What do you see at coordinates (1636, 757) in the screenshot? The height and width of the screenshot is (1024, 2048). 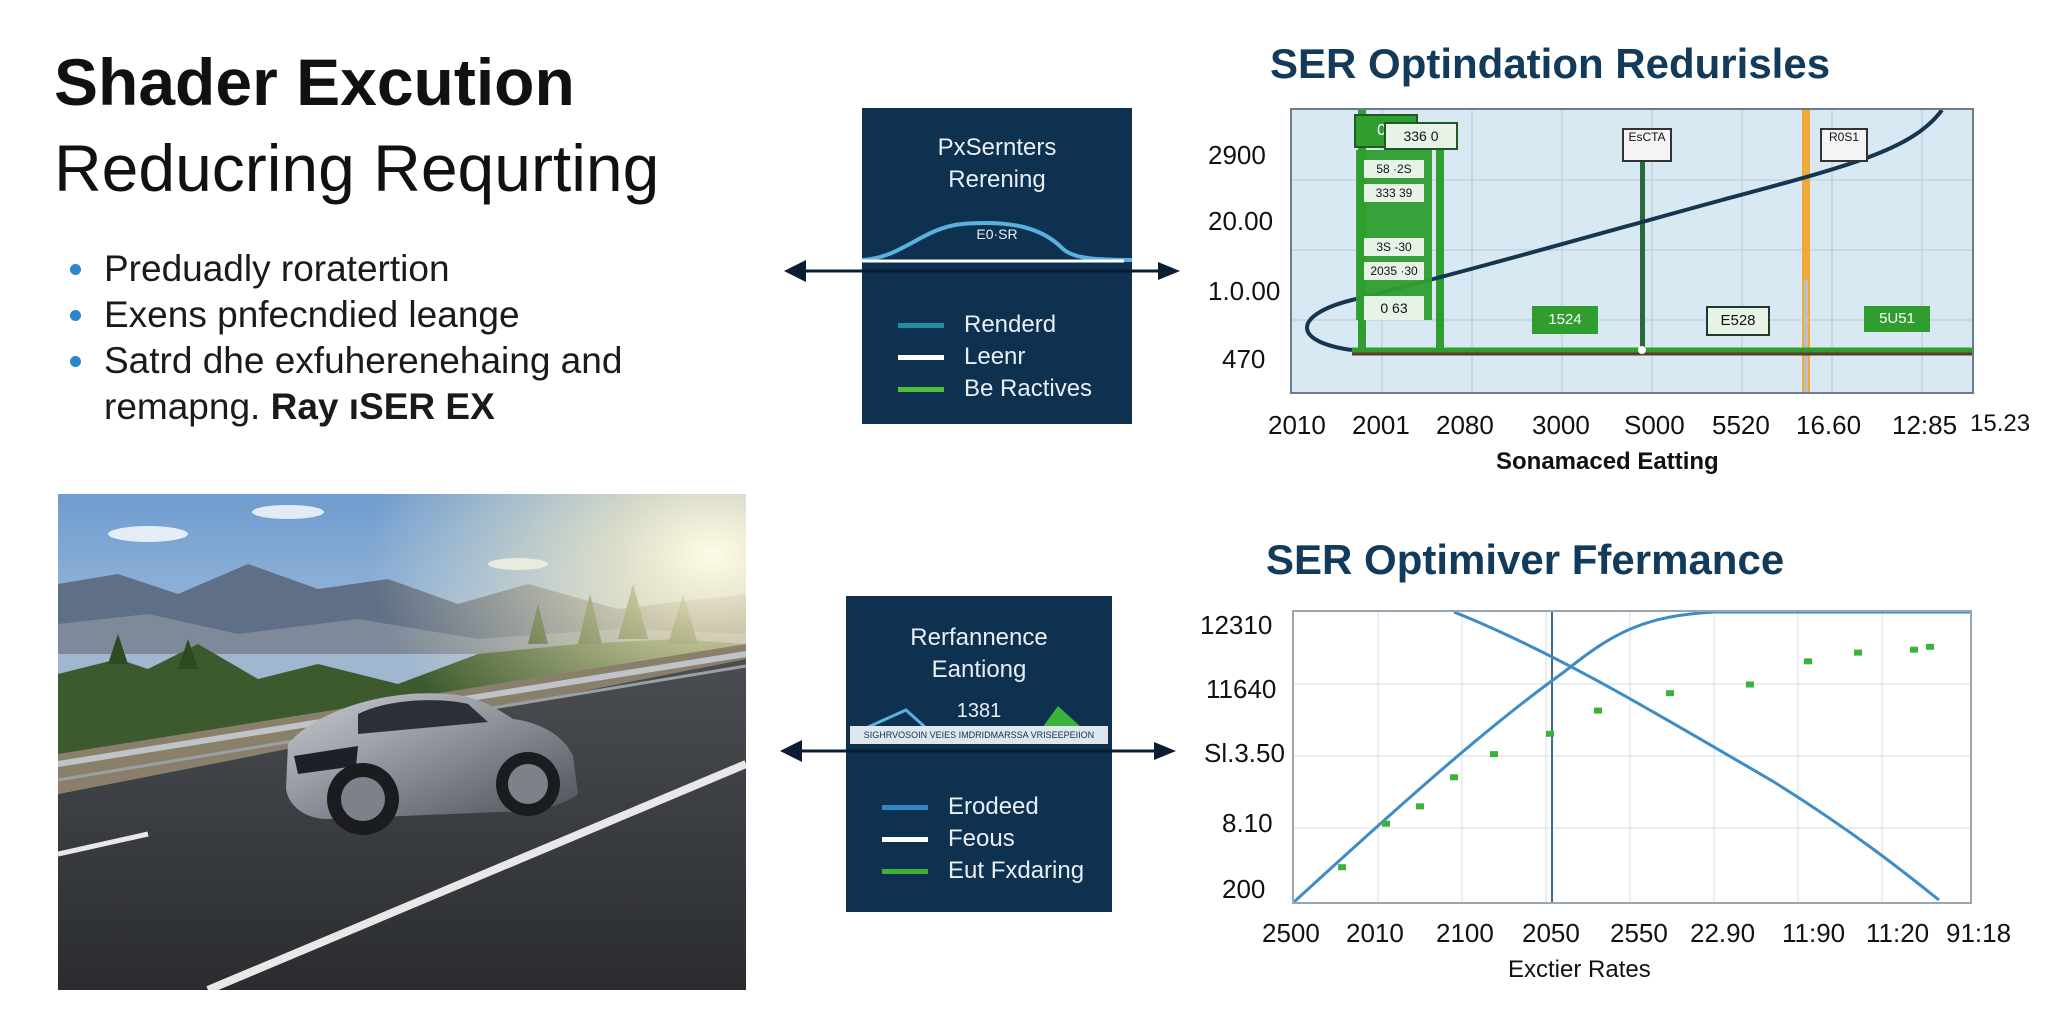 I see `chart2-points` at bounding box center [1636, 757].